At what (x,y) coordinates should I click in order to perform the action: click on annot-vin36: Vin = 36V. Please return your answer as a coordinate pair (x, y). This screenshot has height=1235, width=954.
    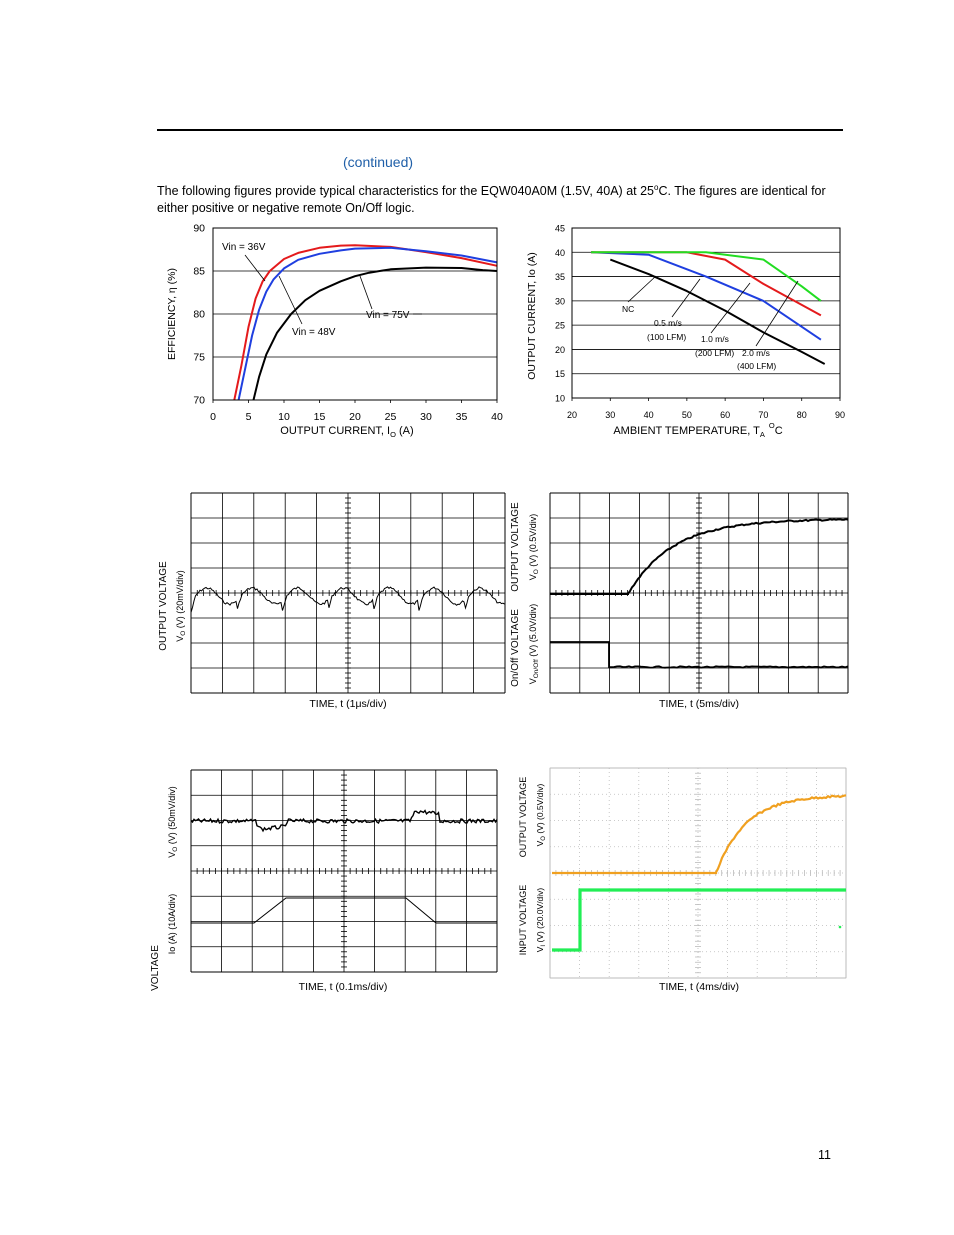
    Looking at the image, I should click on (244, 247).